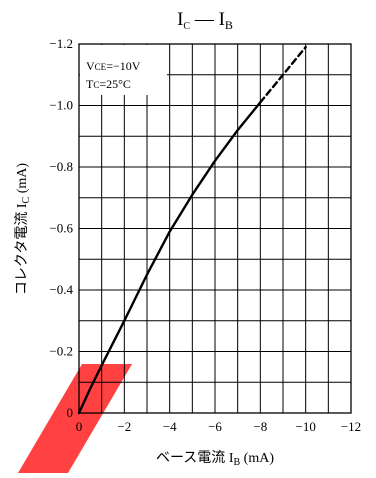 This screenshot has width=376, height=478. I want to click on ic-ib-curve-extrapolated, so click(283, 74).